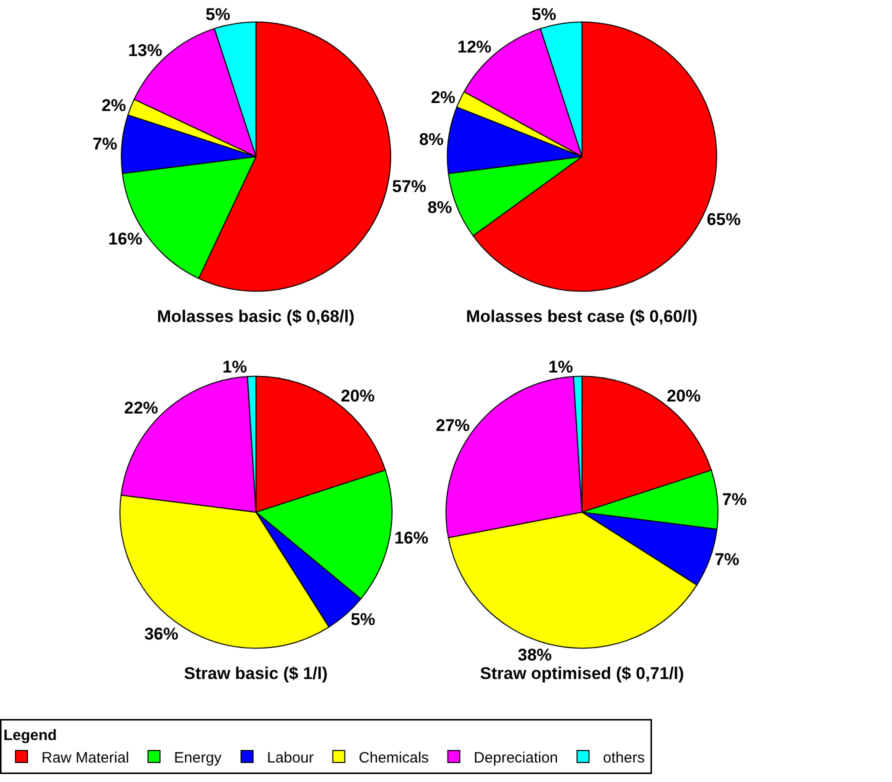 This screenshot has height=782, width=892. What do you see at coordinates (161, 634) in the screenshot?
I see `data-label: 36%` at bounding box center [161, 634].